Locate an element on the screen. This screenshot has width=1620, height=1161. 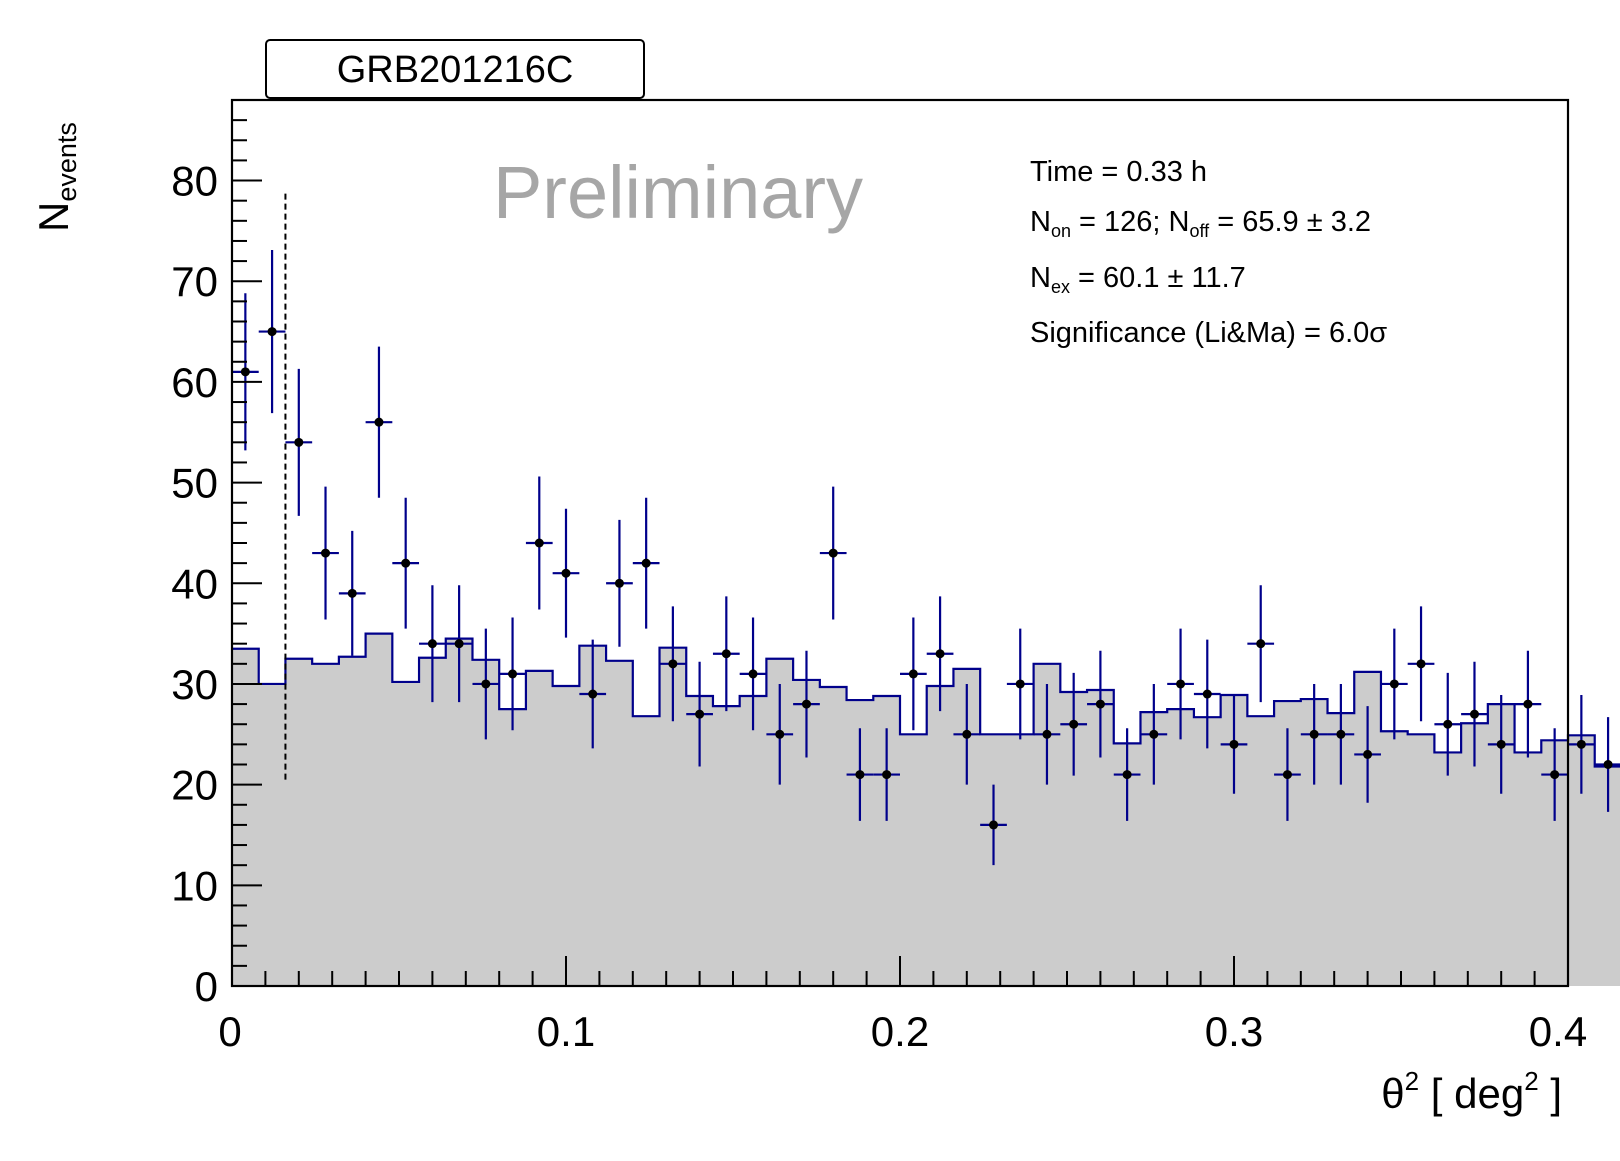
stats-nex: Nex = 60.1 ± 11.7 is located at coordinates (1138, 279).